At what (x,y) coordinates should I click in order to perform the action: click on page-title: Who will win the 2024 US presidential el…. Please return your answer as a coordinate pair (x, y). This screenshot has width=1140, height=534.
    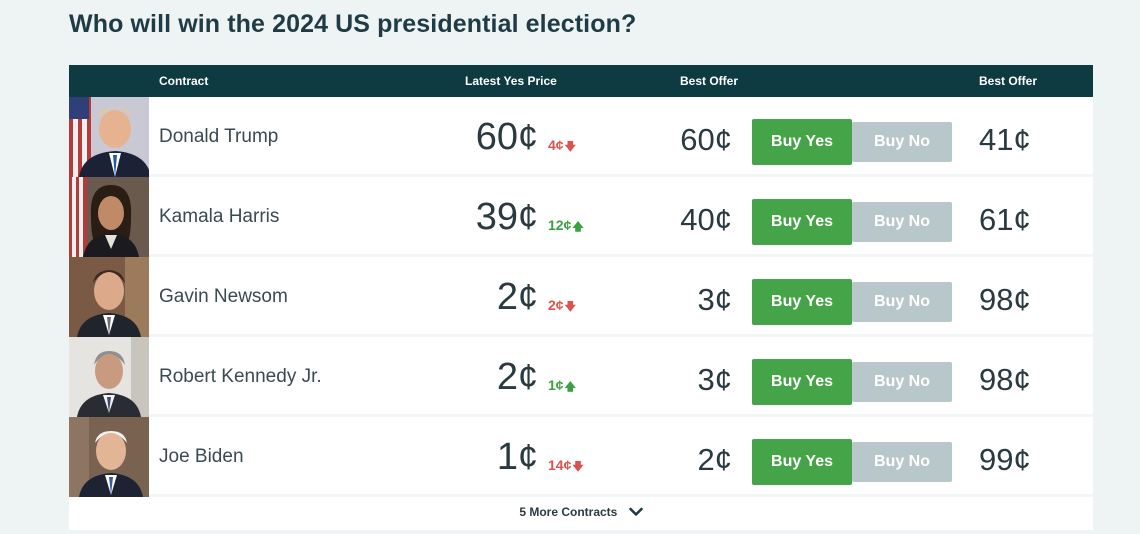
    Looking at the image, I should click on (353, 24).